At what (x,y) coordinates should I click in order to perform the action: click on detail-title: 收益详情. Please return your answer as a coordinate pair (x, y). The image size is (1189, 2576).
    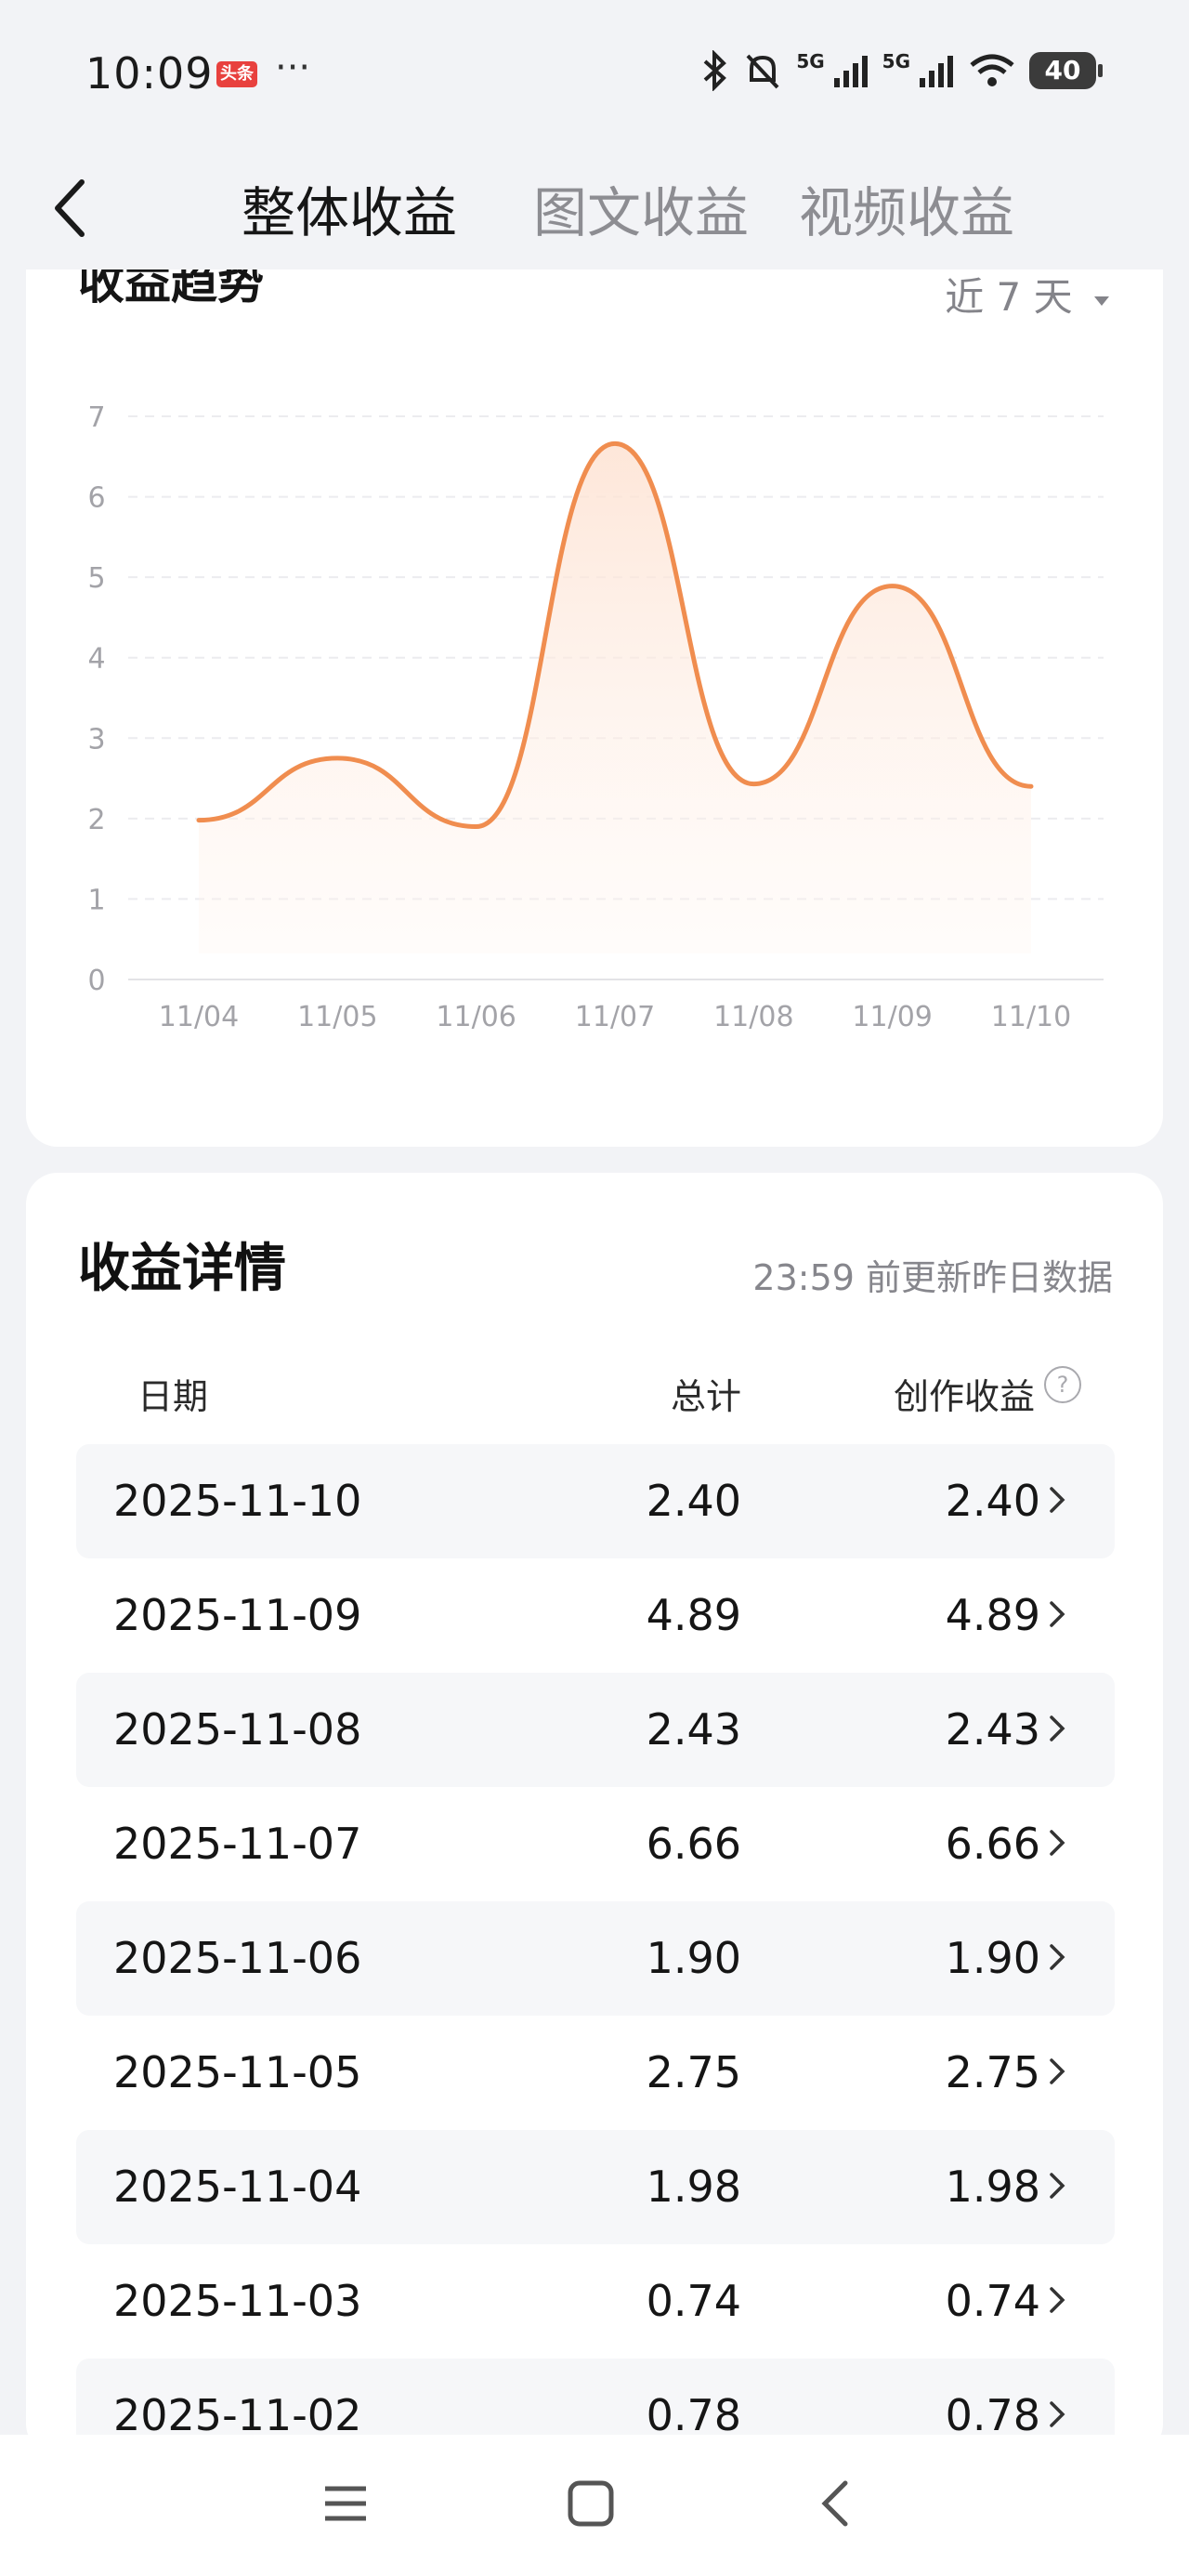
    Looking at the image, I should click on (182, 1269).